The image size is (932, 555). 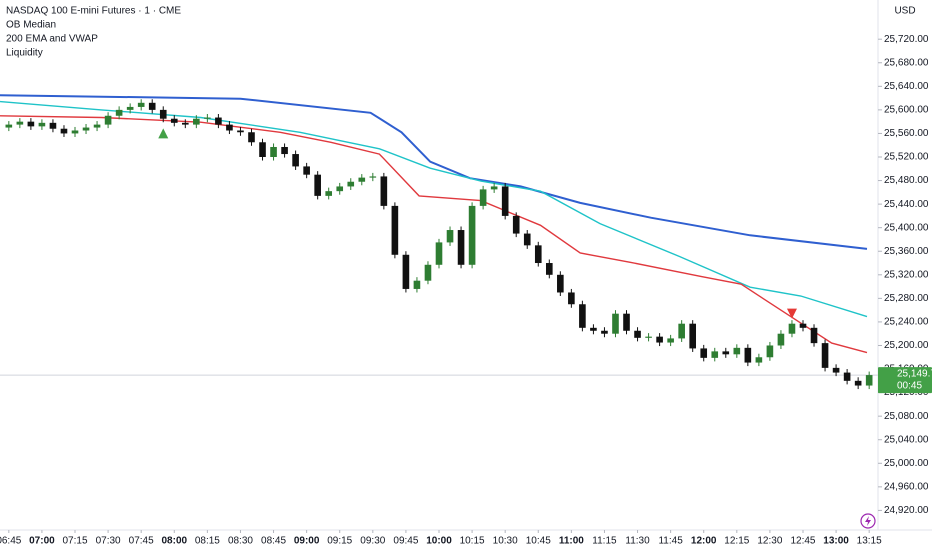 I want to click on y-tick-label: 25,200.00, so click(x=906, y=345).